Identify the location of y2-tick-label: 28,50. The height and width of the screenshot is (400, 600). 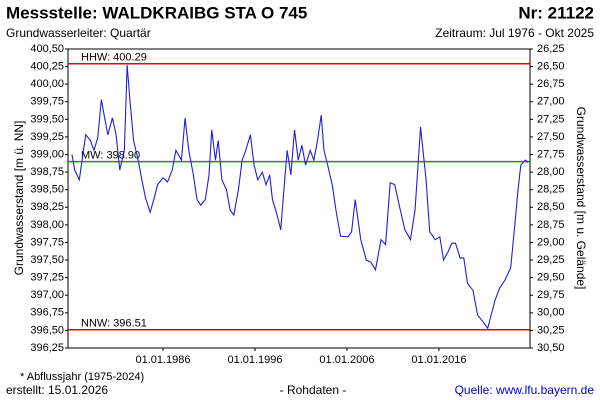
(551, 207).